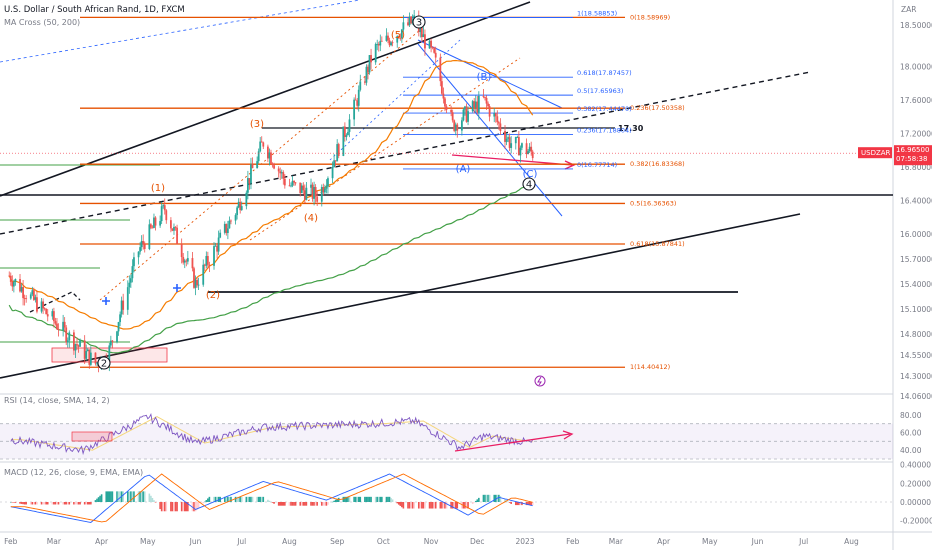 The width and height of the screenshot is (932, 550). Describe the element at coordinates (463, 169) in the screenshot. I see `wave-label: (A)` at that location.